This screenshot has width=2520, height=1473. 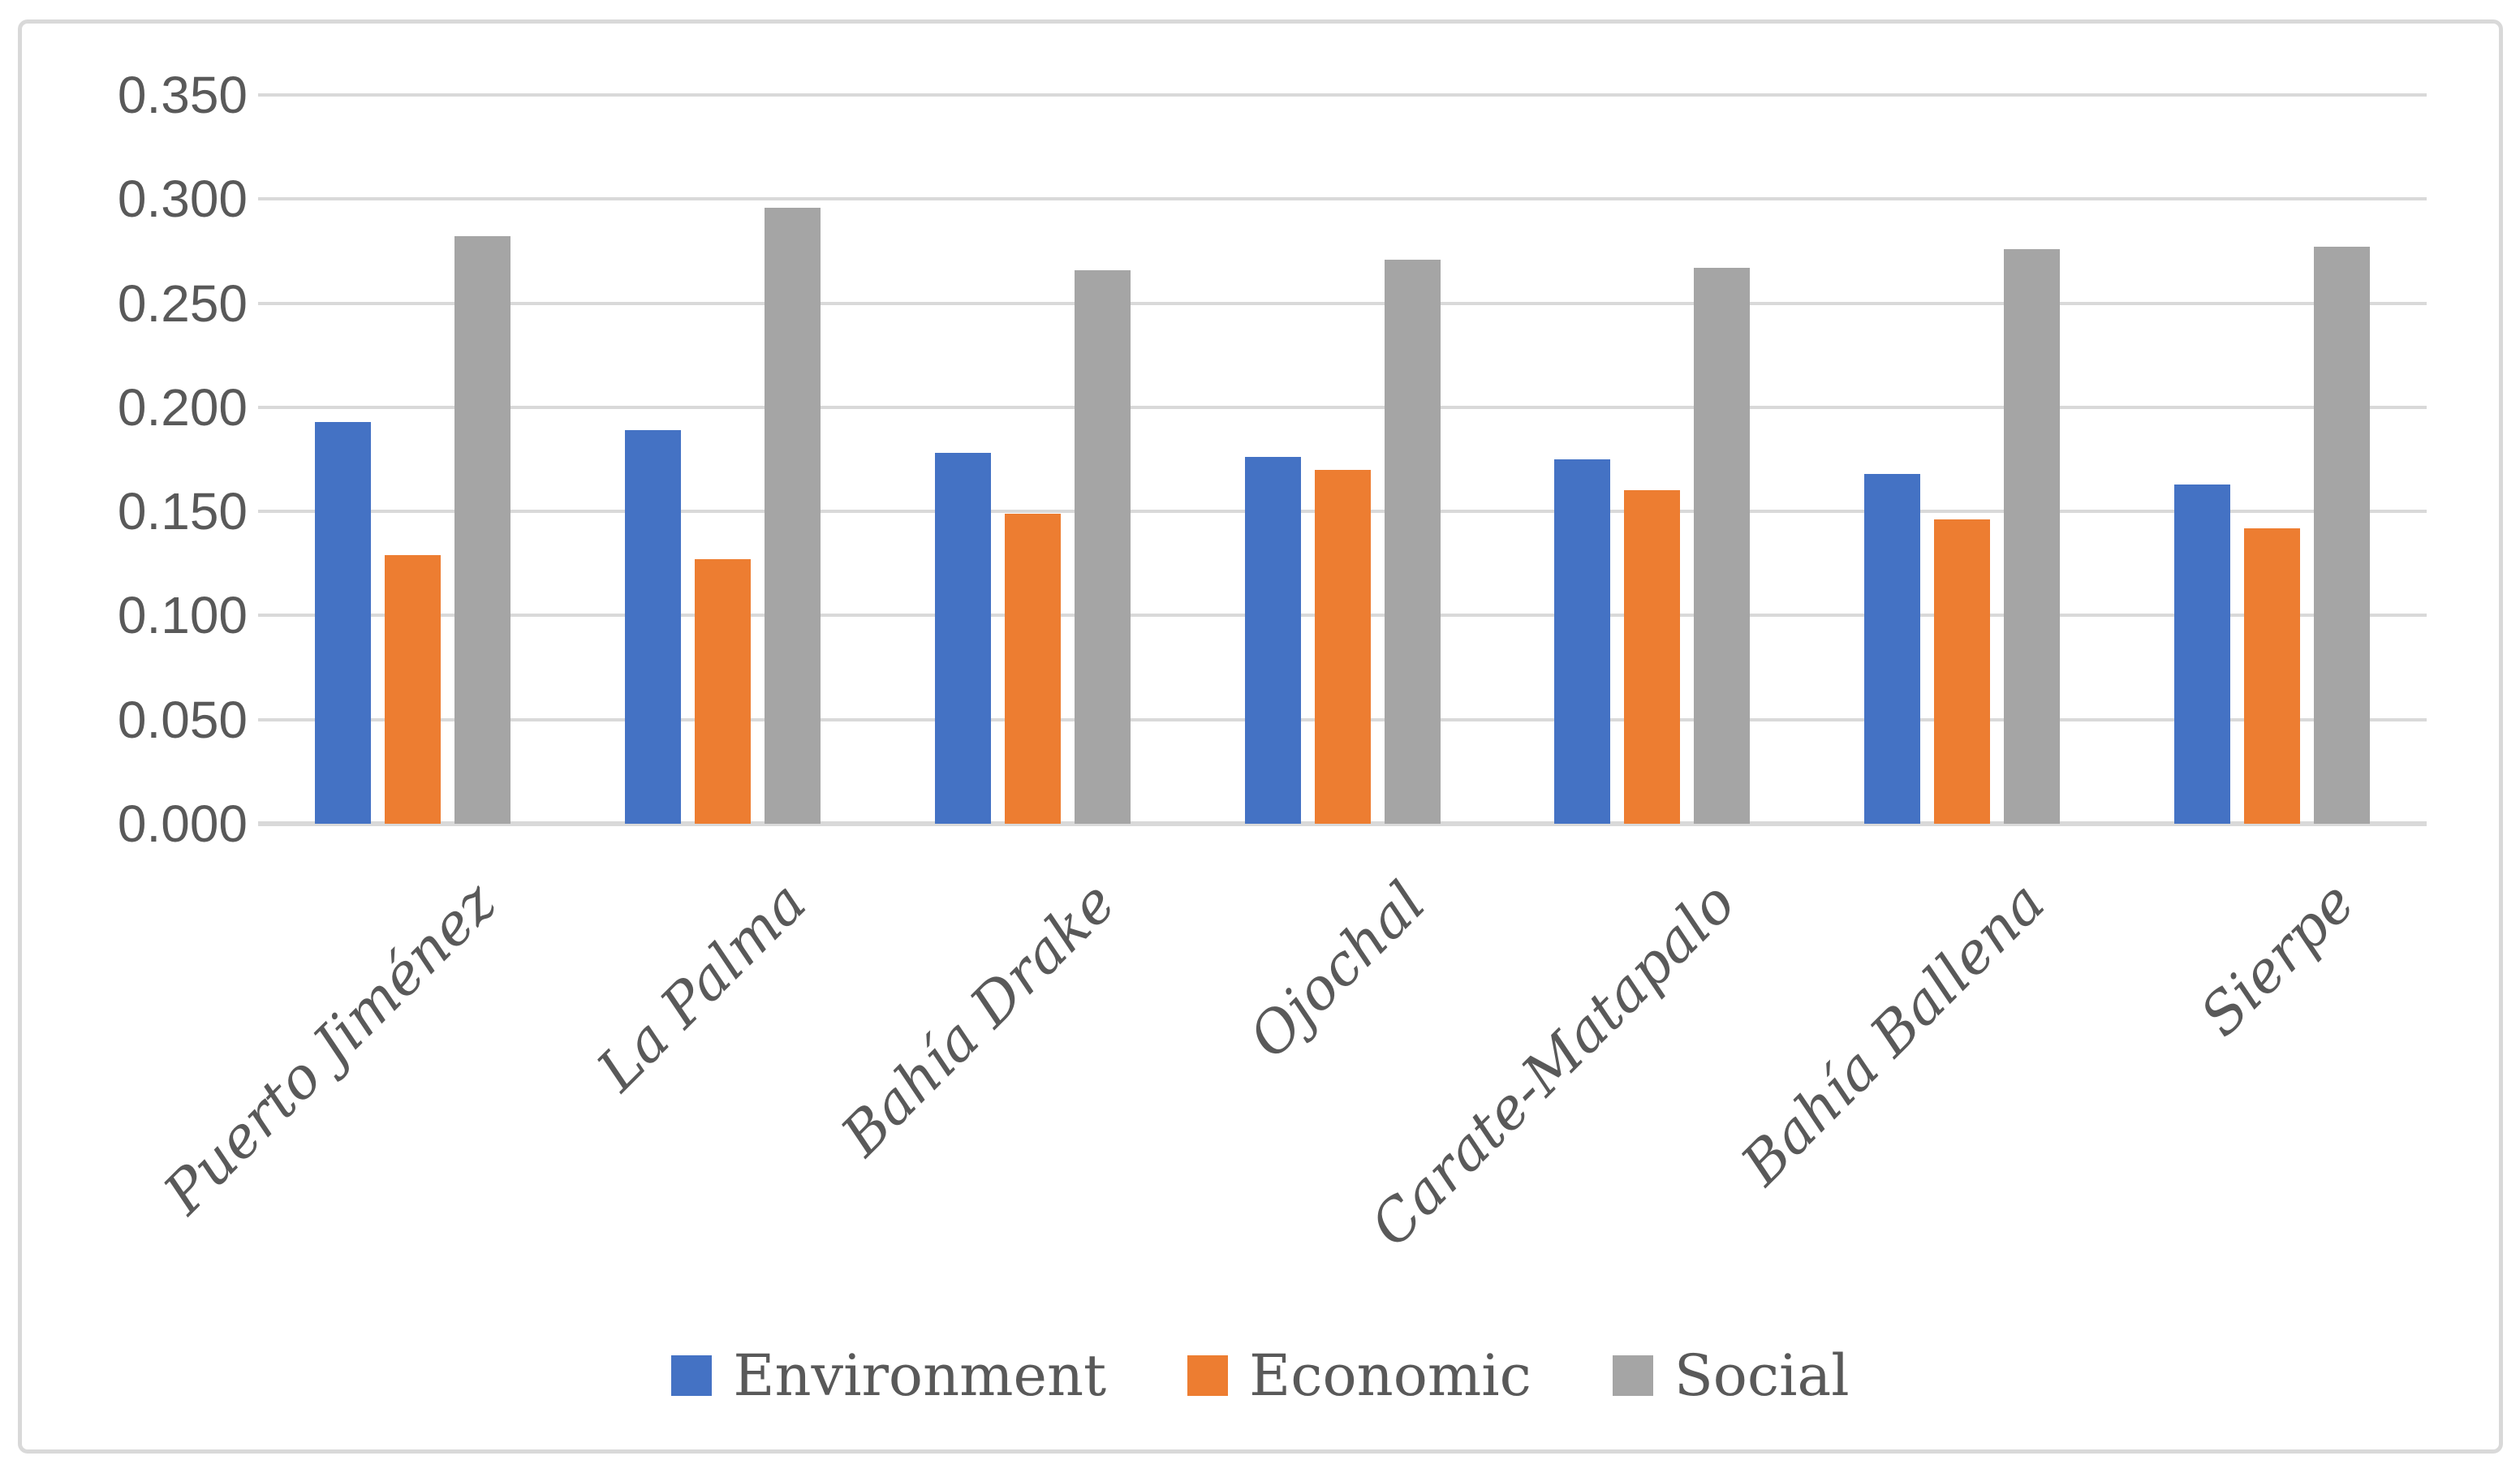 I want to click on bar-social-bah-a-ballena, so click(x=2032, y=536).